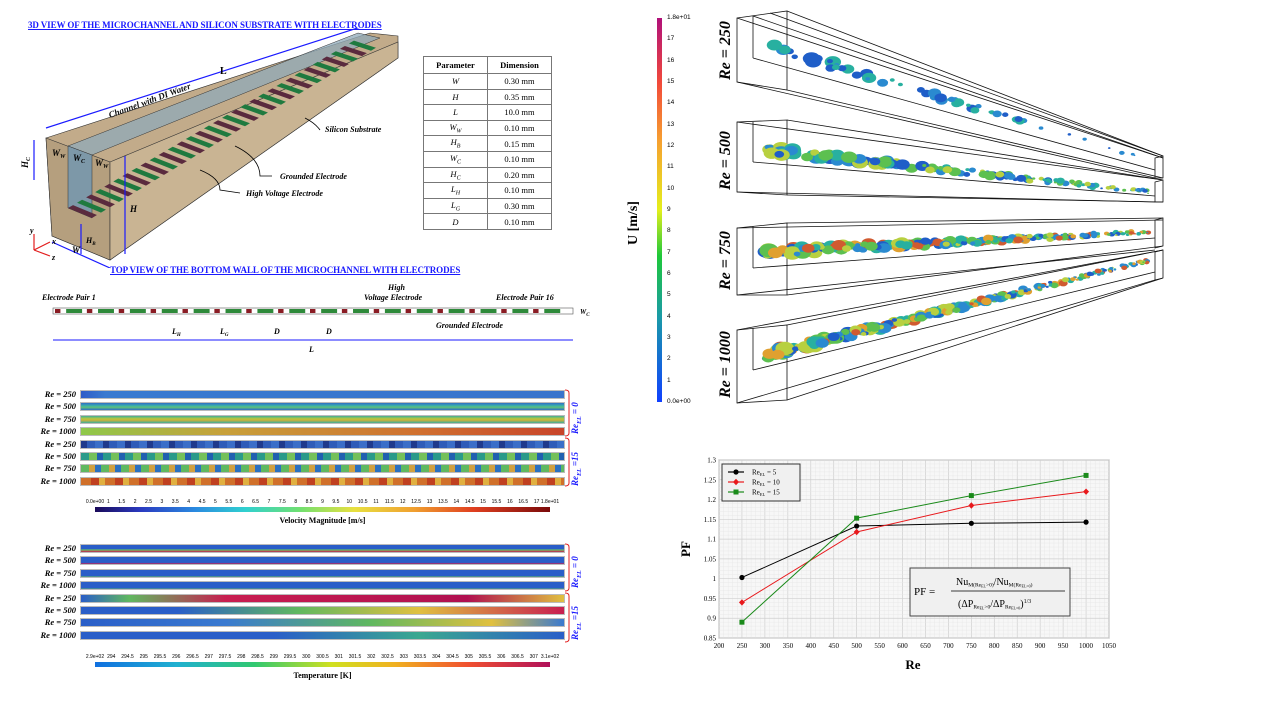 The image size is (1280, 720). Describe the element at coordinates (371, 657) in the screenshot. I see `colorbar-tick-label: 302` at that location.